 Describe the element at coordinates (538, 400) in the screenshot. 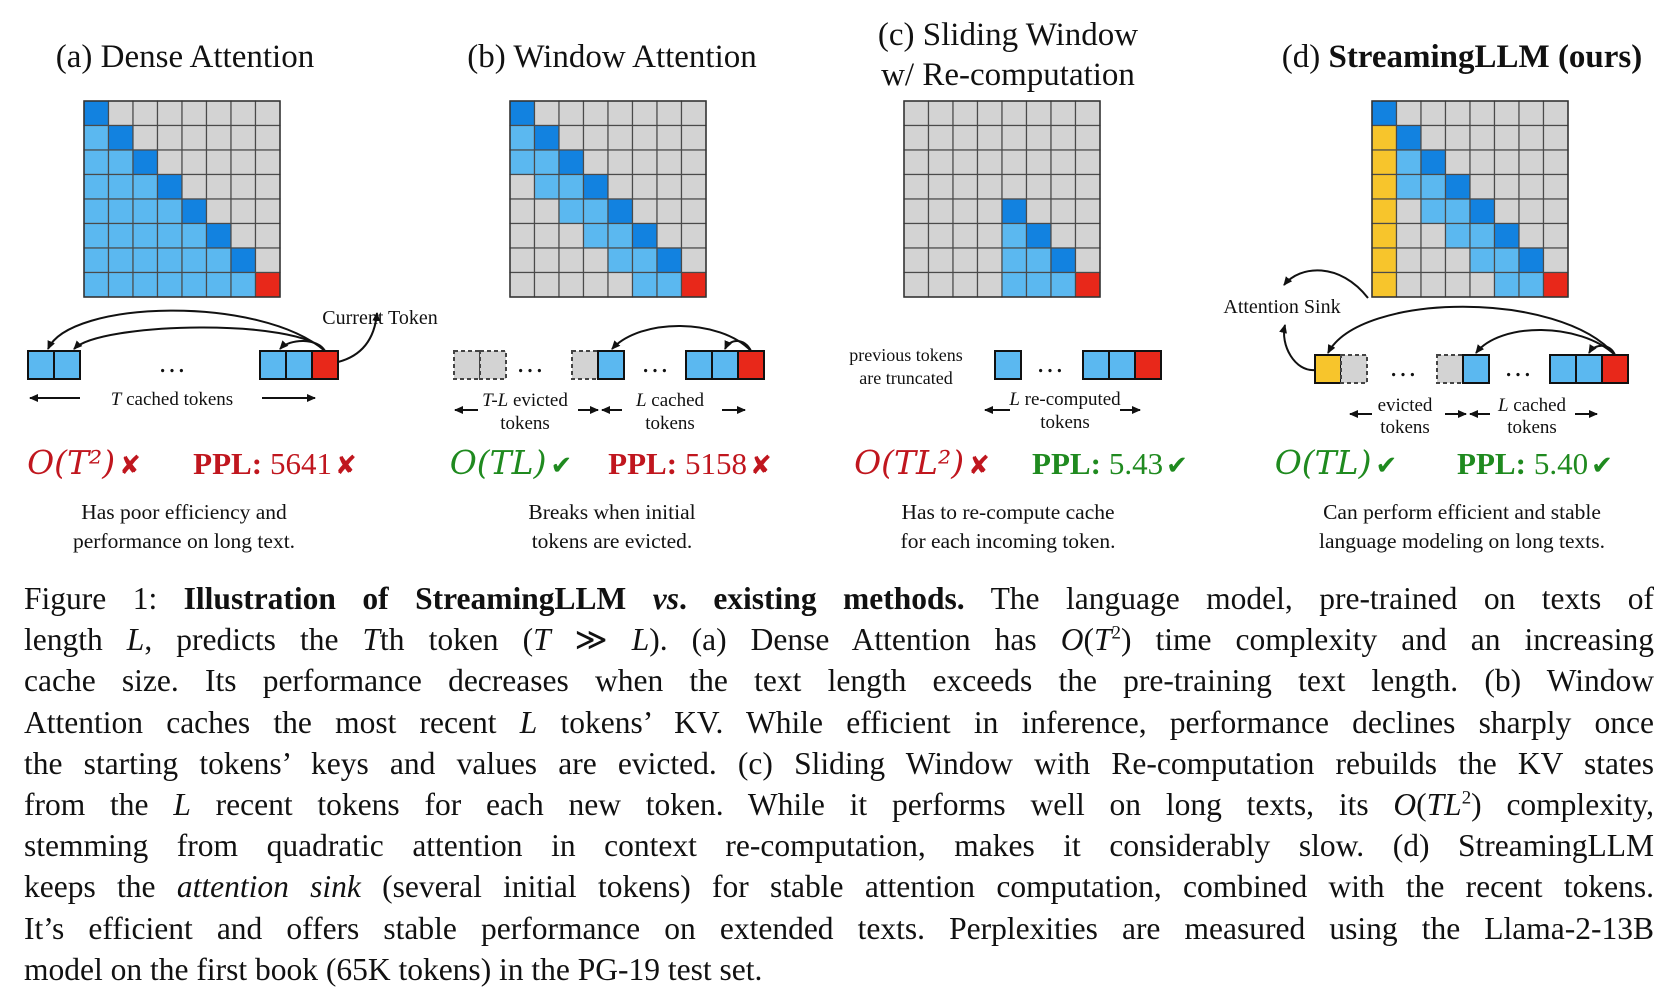

I see `evicted-text: evicted` at that location.